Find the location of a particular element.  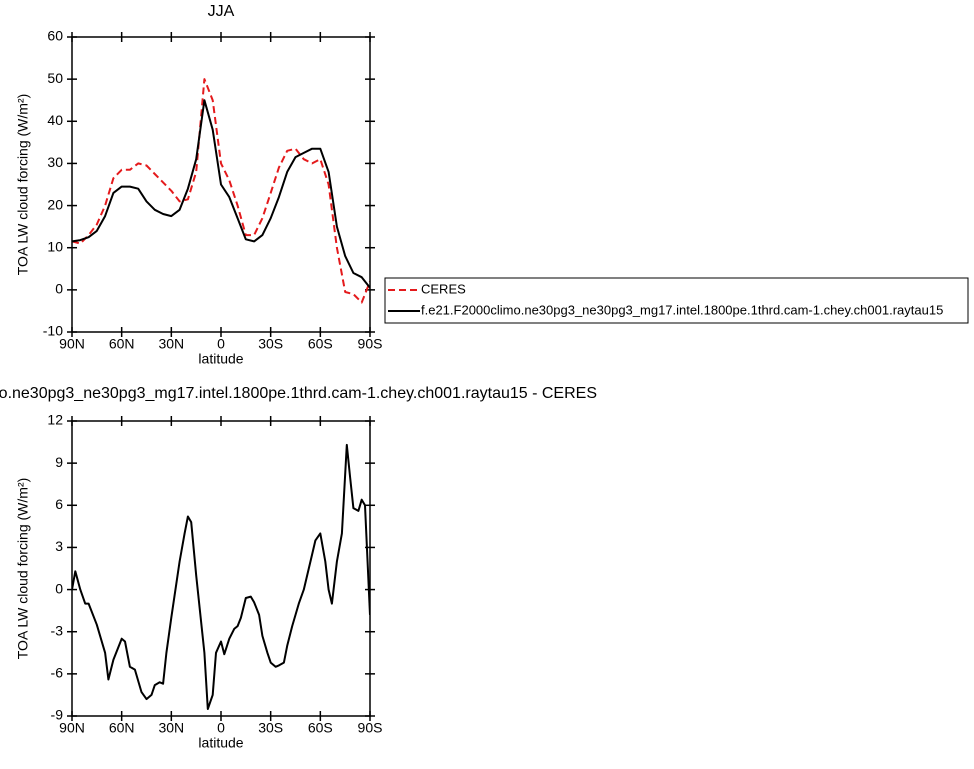

legend-box is located at coordinates (676, 300).